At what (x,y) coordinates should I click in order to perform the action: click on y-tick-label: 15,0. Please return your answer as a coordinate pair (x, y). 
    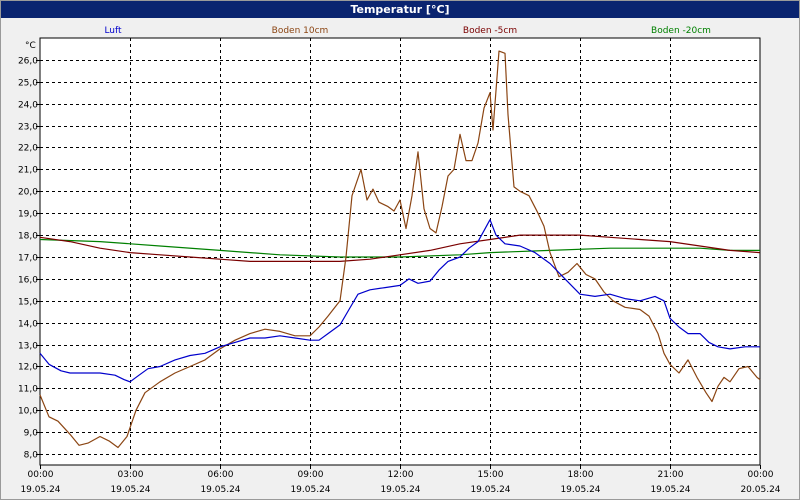
    Looking at the image, I should click on (28, 303).